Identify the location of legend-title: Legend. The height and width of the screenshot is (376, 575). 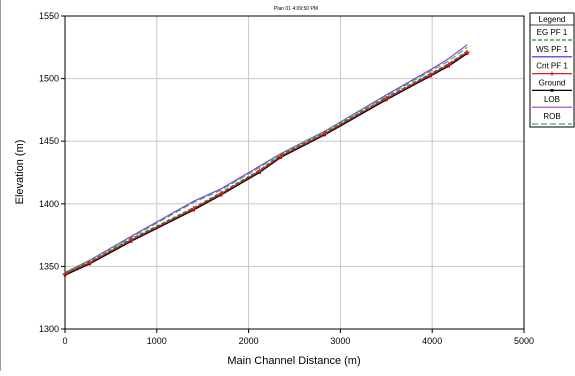
(552, 19).